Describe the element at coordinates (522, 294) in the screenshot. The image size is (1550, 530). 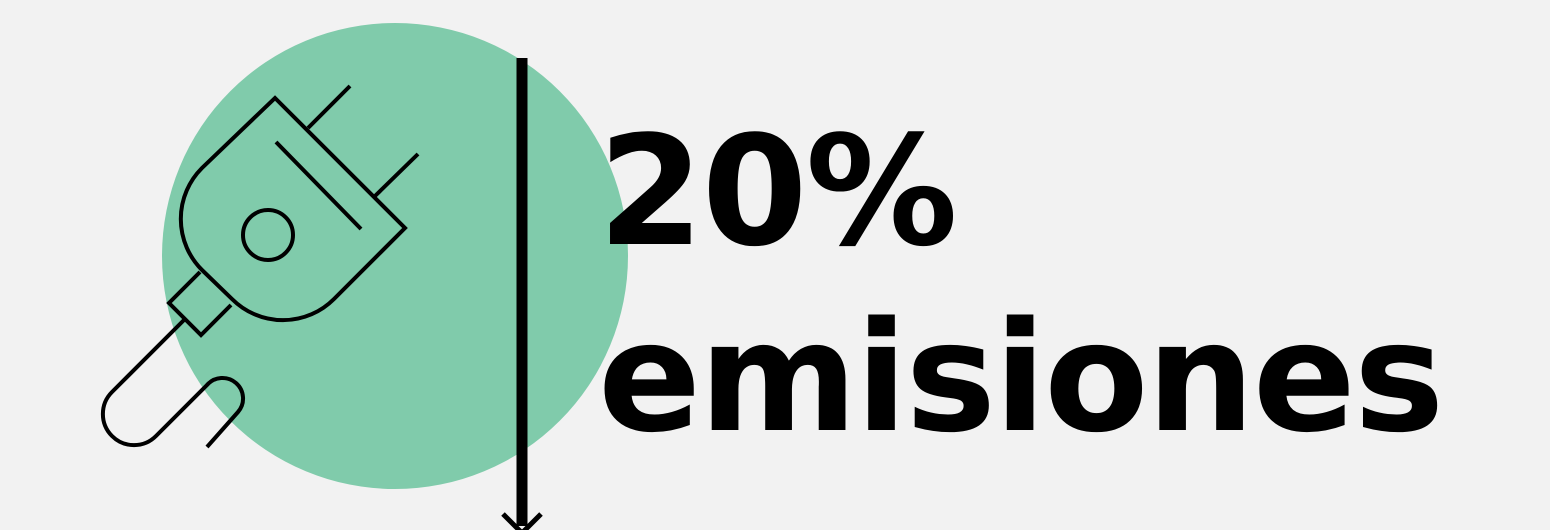
I see `arrow-down-icon` at that location.